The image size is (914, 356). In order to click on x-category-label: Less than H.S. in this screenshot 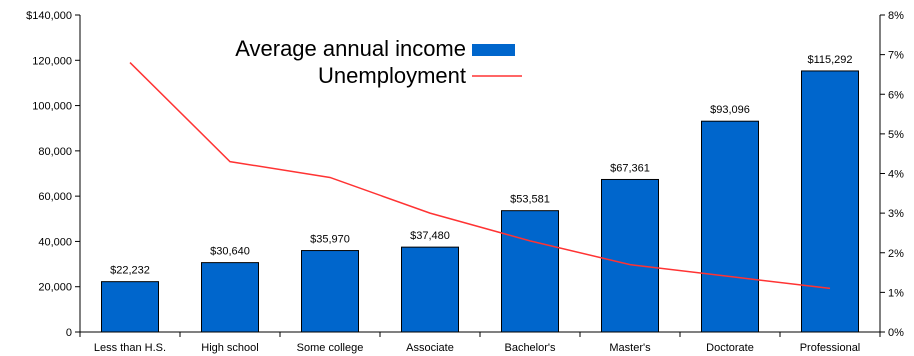, I will do `click(130, 348)`.